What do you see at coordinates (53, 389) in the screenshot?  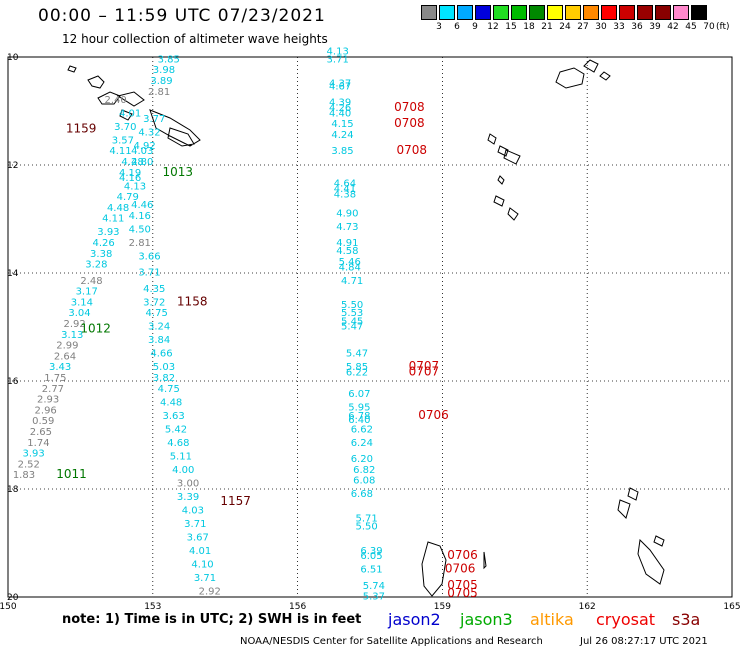 I see `swh-value-label: 2.77` at bounding box center [53, 389].